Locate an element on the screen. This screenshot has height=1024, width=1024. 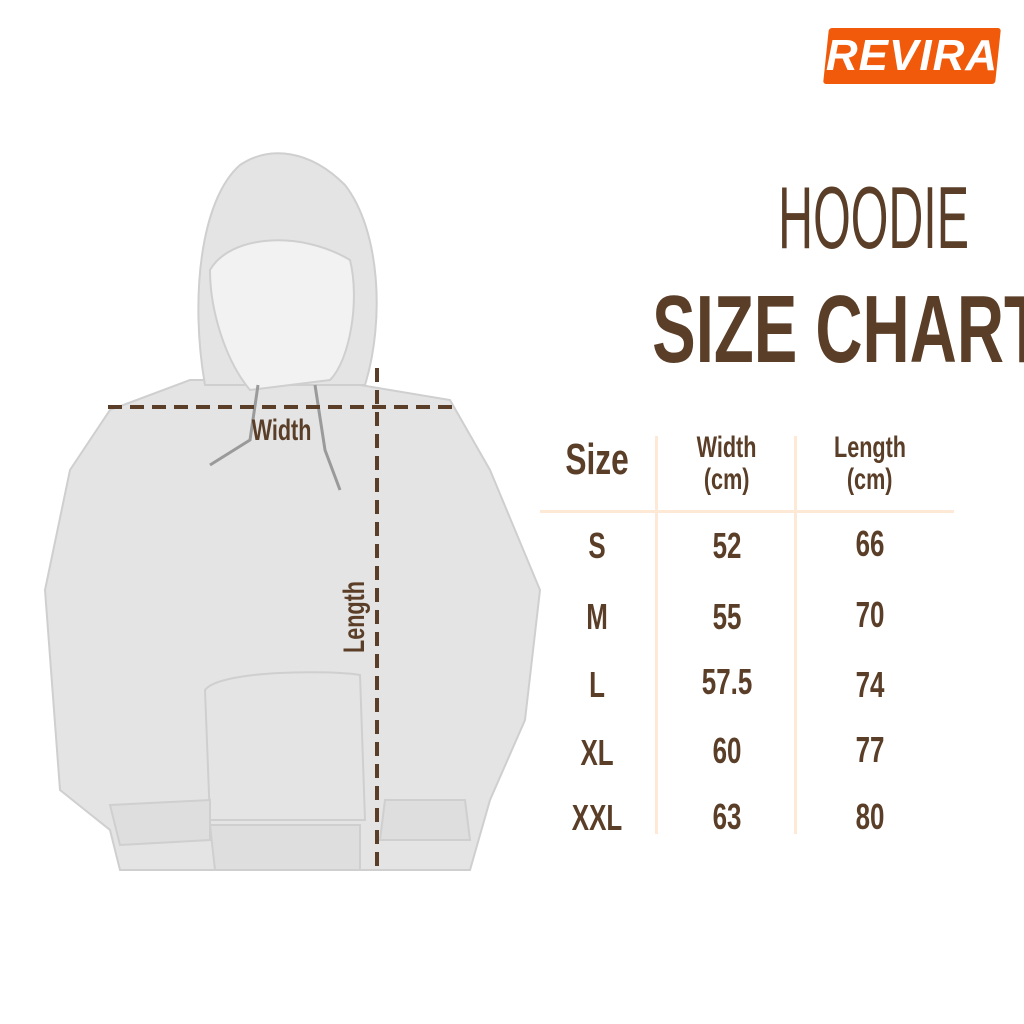
width-cell: 57.5 is located at coordinates (727, 681).